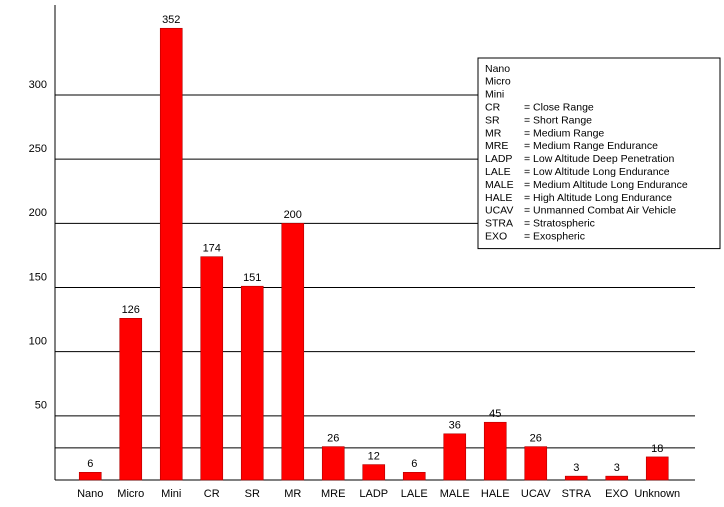 Image resolution: width=724 pixels, height=507 pixels. I want to click on x-tick-label: MALE, so click(455, 494).